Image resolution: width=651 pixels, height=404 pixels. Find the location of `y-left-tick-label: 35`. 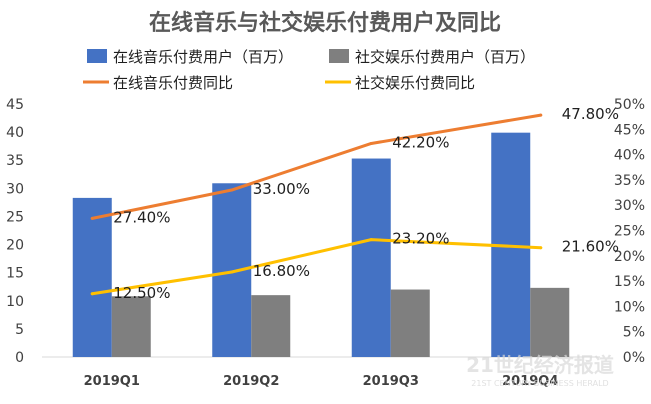

y-left-tick-label: 35 is located at coordinates (15, 161).